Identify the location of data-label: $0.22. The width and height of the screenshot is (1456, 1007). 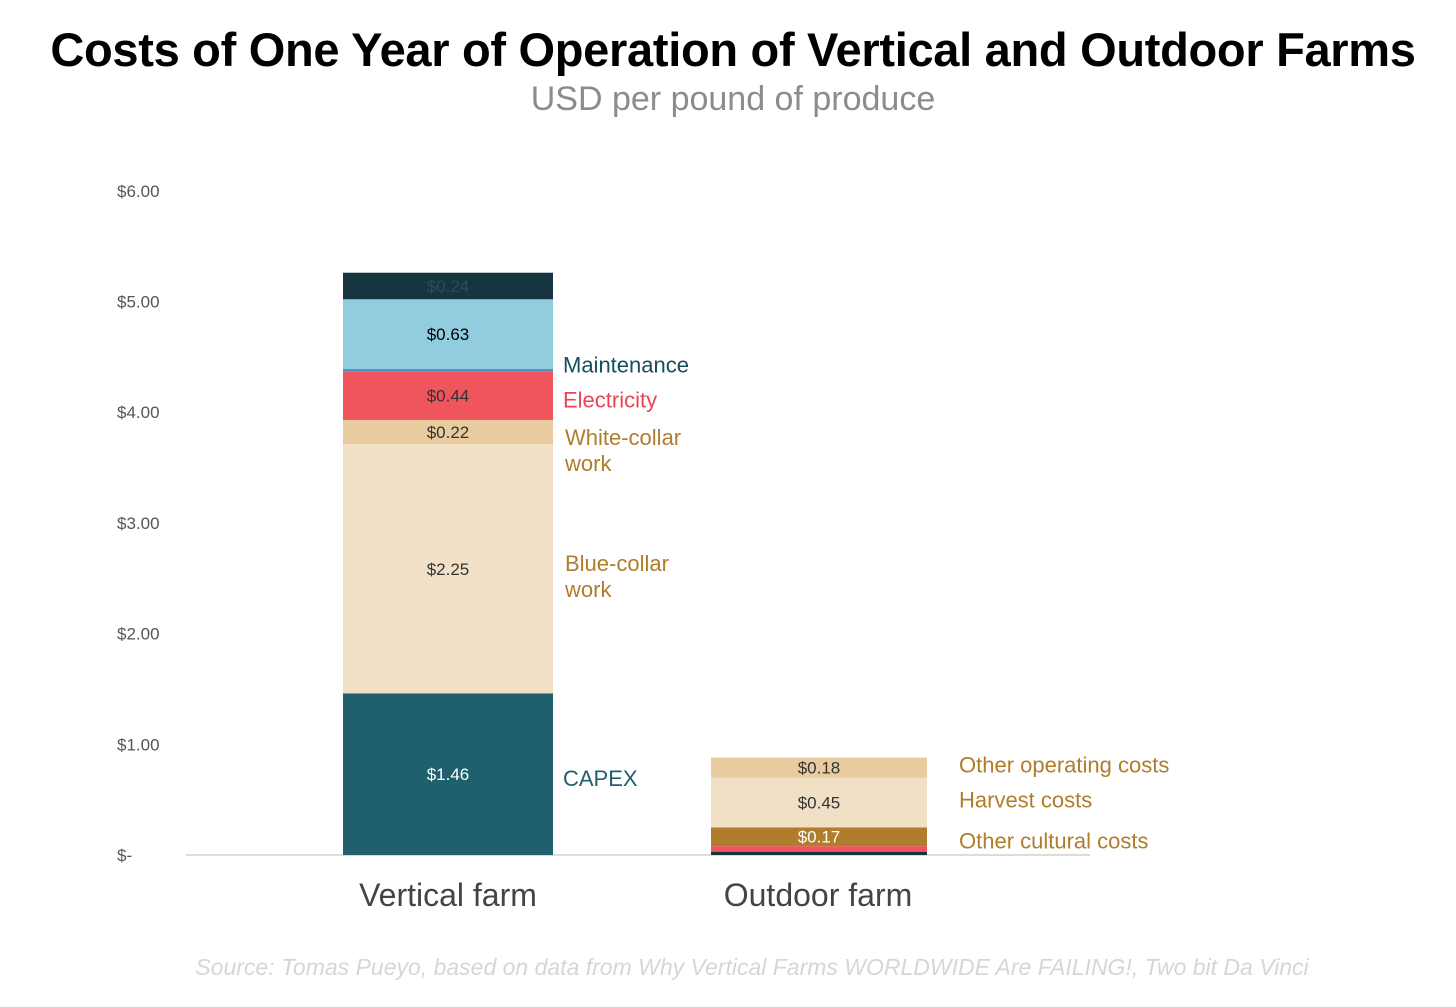
(448, 432).